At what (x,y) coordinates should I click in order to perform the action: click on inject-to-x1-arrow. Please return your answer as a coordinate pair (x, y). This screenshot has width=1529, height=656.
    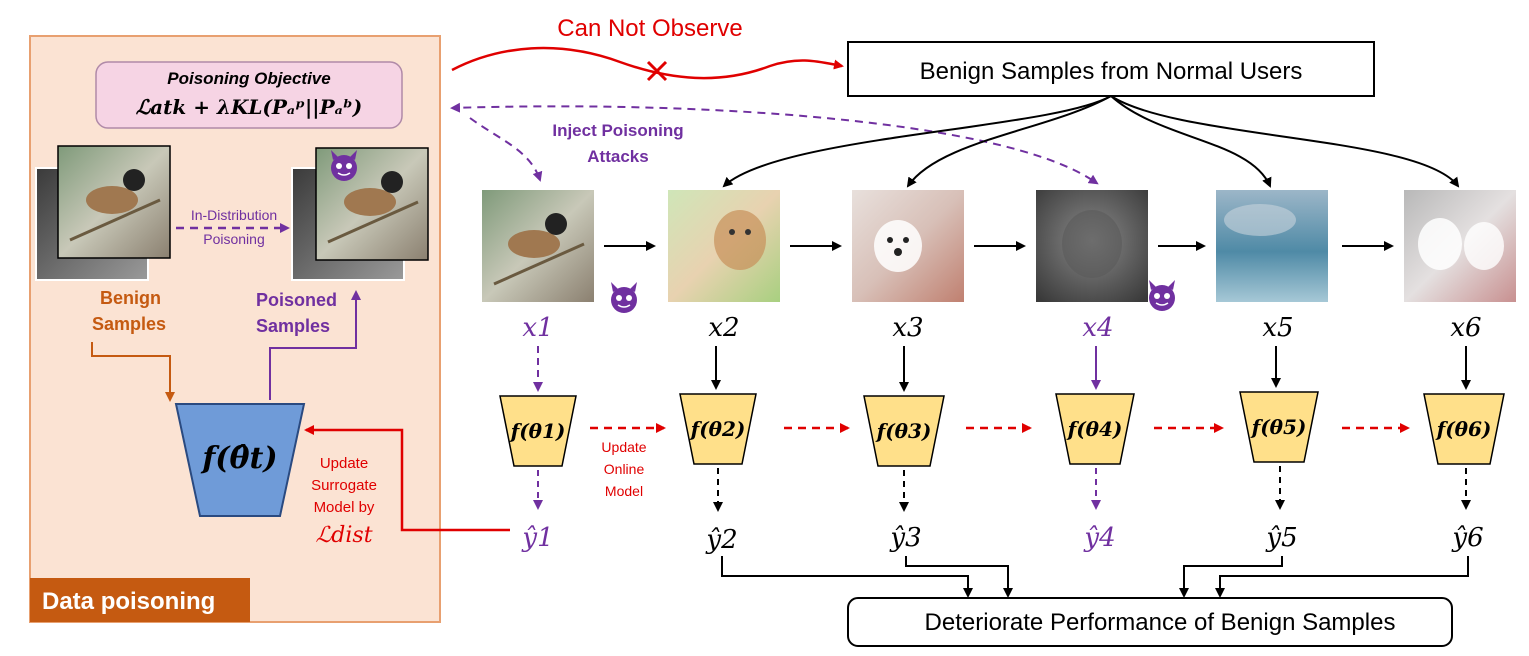
    Looking at the image, I should click on (506, 149).